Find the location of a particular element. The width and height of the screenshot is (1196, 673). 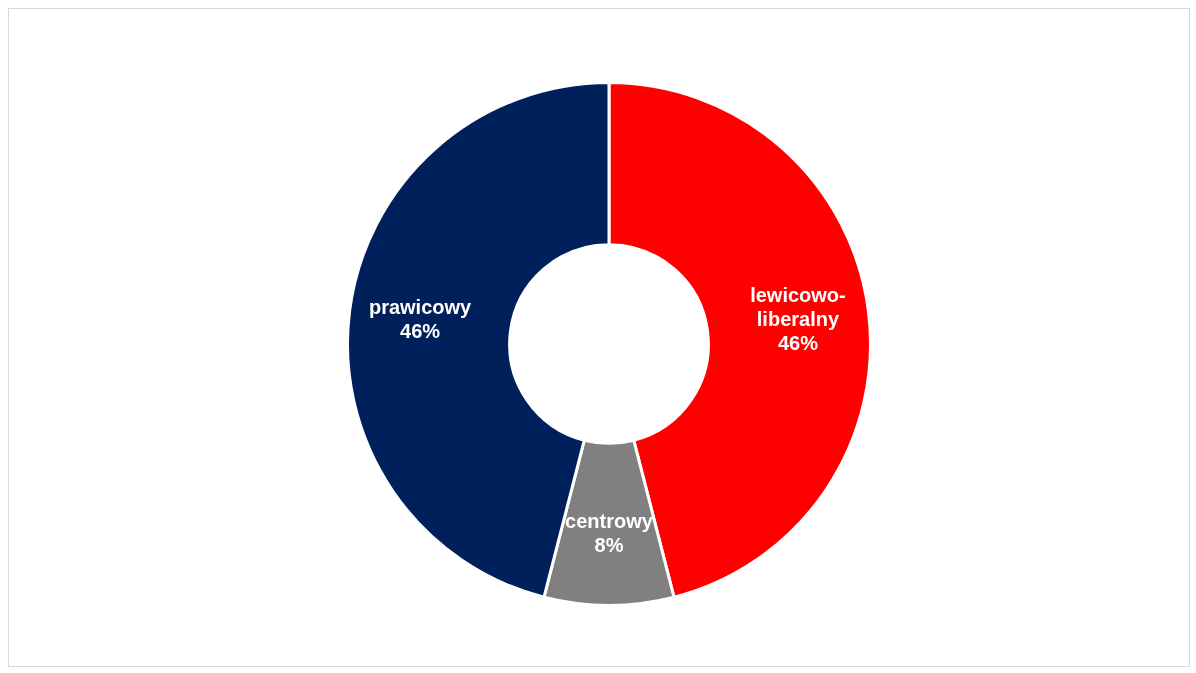

slice-label: lewicowo-liberalny is located at coordinates (798, 306).